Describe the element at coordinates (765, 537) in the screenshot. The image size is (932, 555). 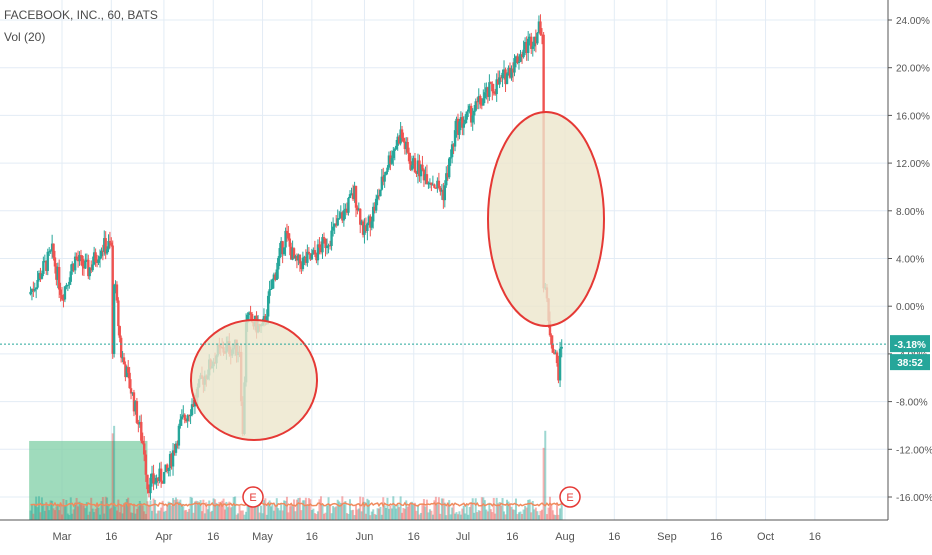
I see `x-tick-label: Oct` at that location.